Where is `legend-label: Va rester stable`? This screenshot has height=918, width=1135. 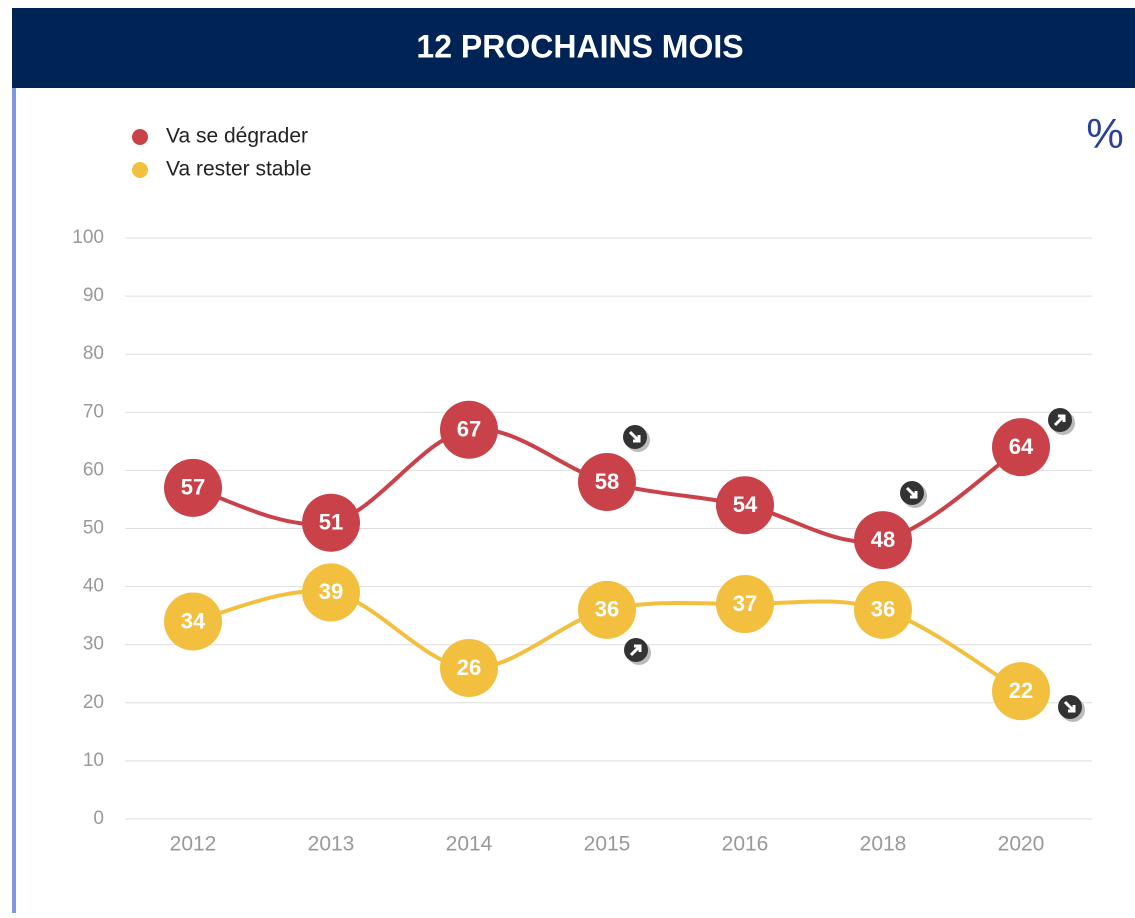 legend-label: Va rester stable is located at coordinates (239, 169).